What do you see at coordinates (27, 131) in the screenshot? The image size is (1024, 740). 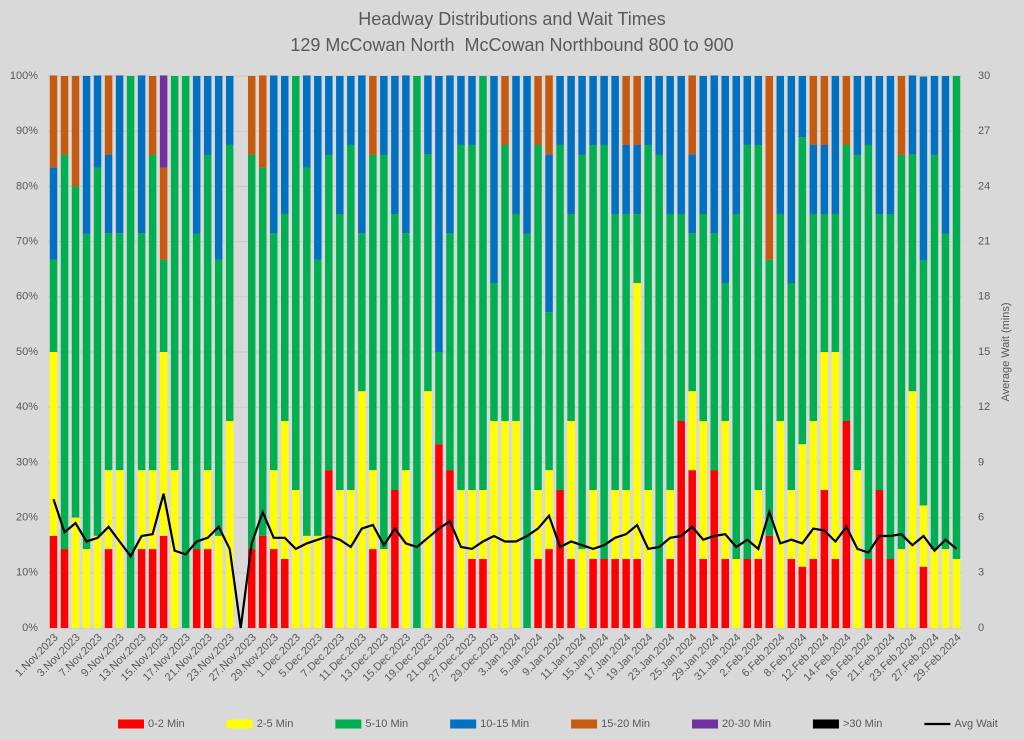 I see `y-tick-label: 90%` at bounding box center [27, 131].